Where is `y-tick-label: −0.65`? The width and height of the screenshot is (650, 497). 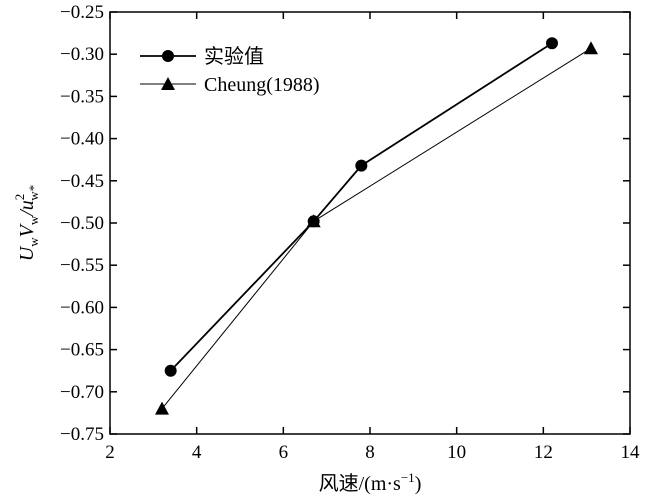 y-tick-label: −0.65 is located at coordinates (82, 350).